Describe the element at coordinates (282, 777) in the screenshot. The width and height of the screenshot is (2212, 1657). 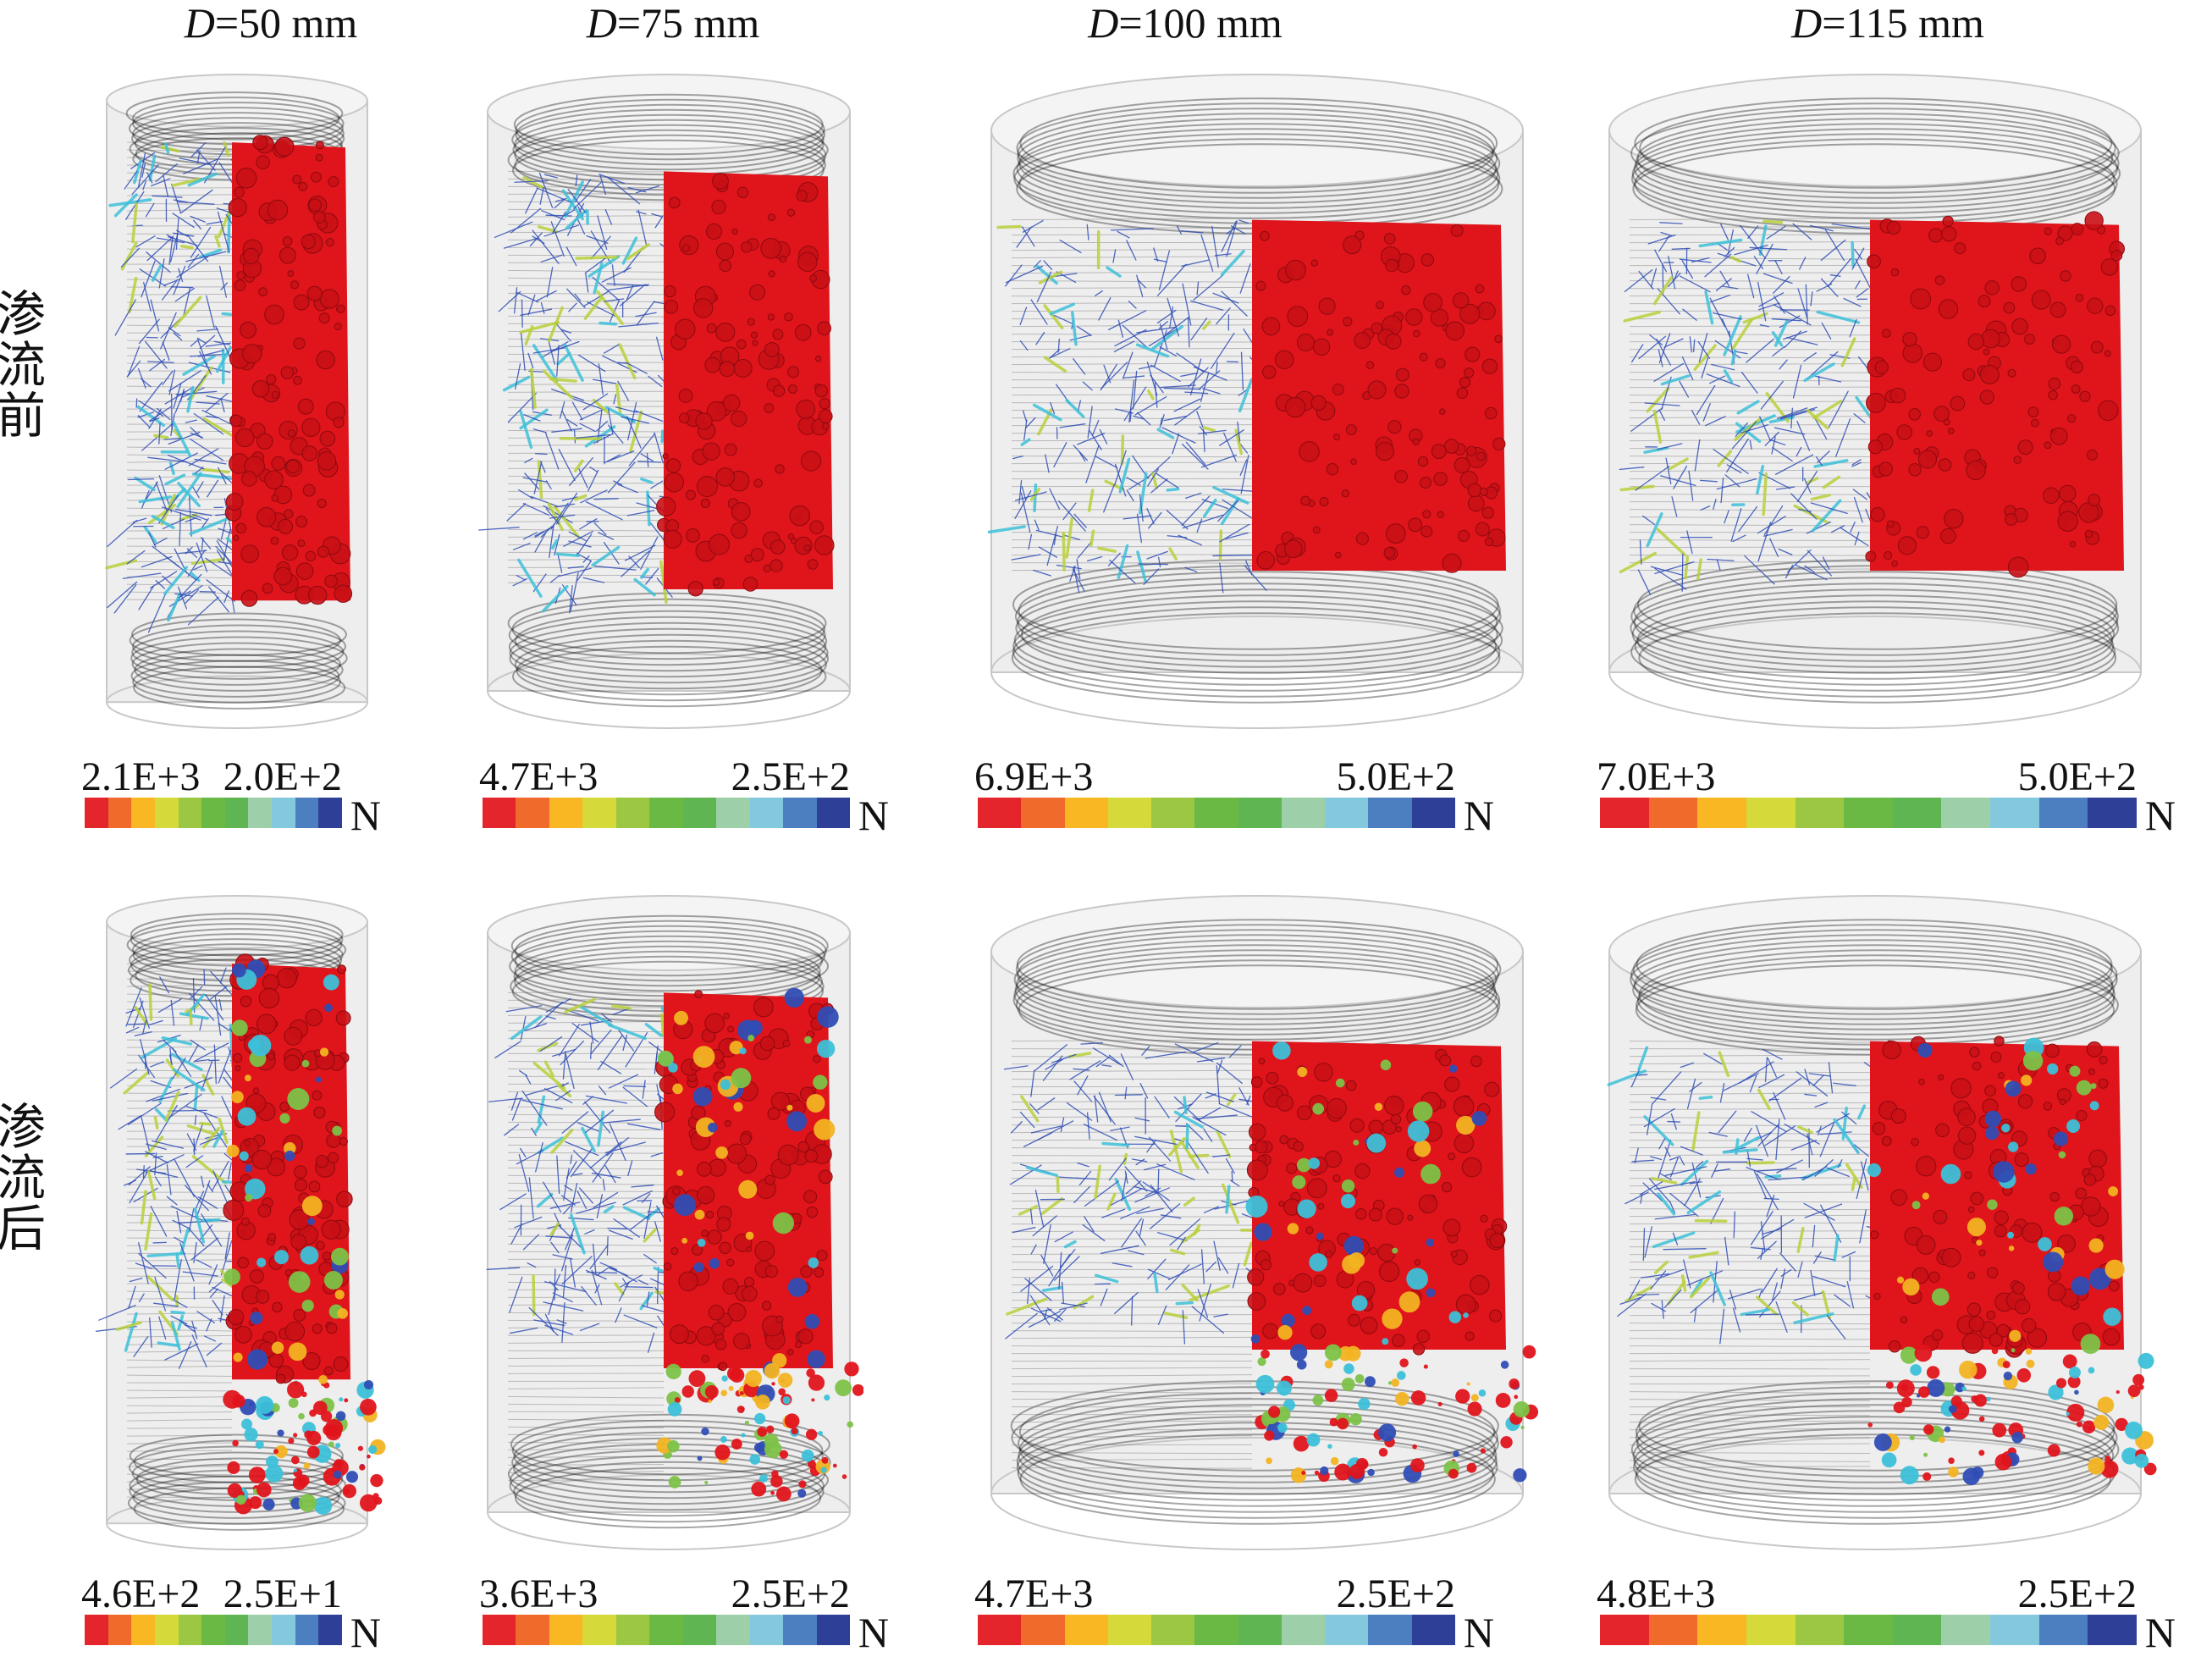
I see `legend-min-value: 2.0E+2` at that location.